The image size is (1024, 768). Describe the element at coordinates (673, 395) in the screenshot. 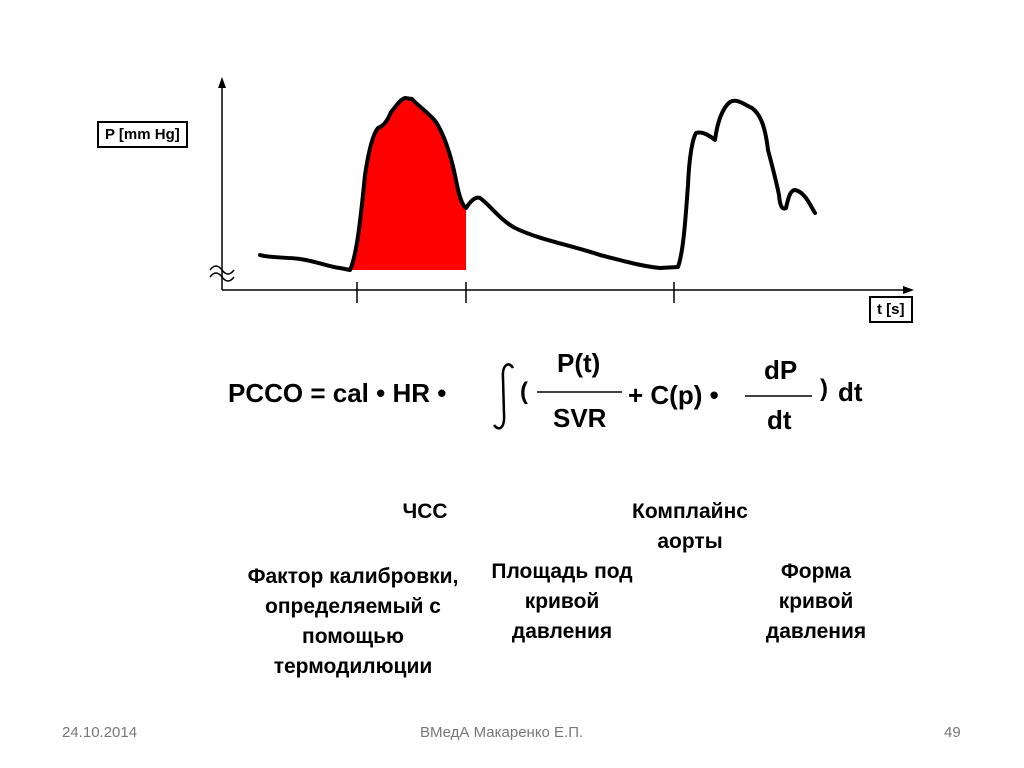

I see `formula-plus-term: + C(p) •` at that location.